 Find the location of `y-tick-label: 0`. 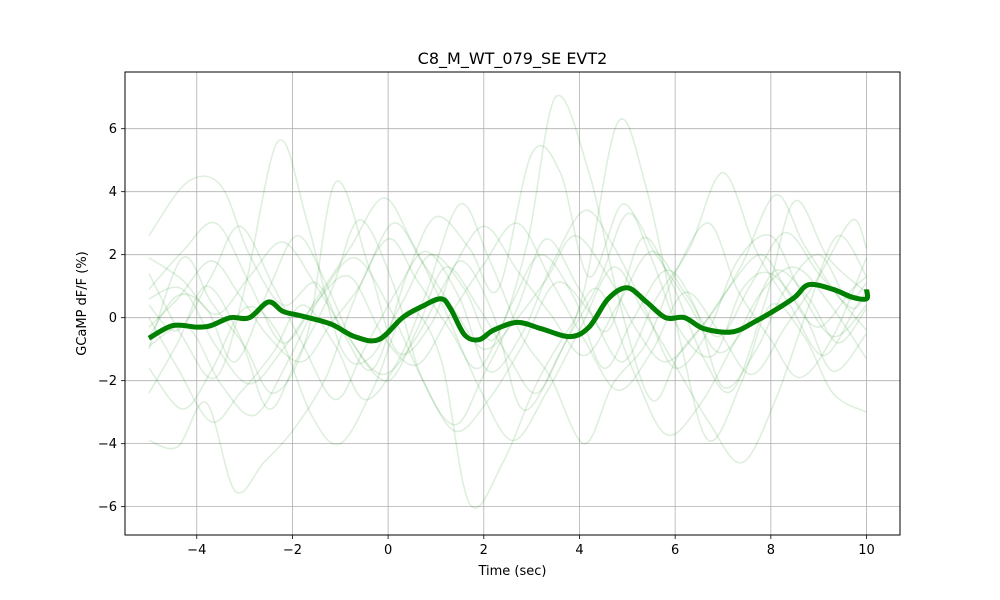

y-tick-label: 0 is located at coordinates (113, 318).